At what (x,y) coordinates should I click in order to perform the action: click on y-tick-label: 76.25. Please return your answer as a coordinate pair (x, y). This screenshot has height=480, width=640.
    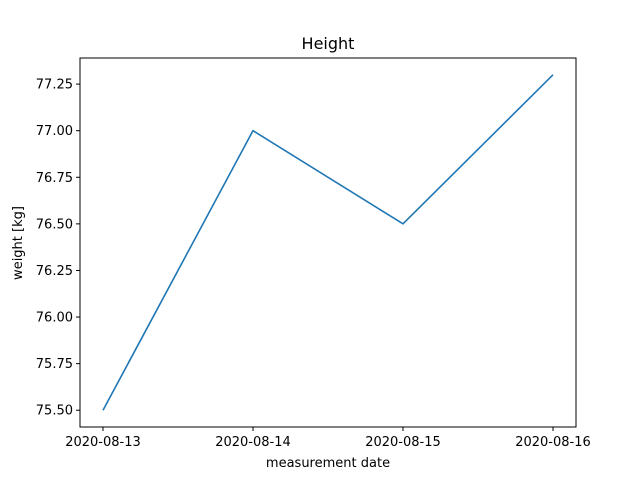
    Looking at the image, I should click on (54, 271).